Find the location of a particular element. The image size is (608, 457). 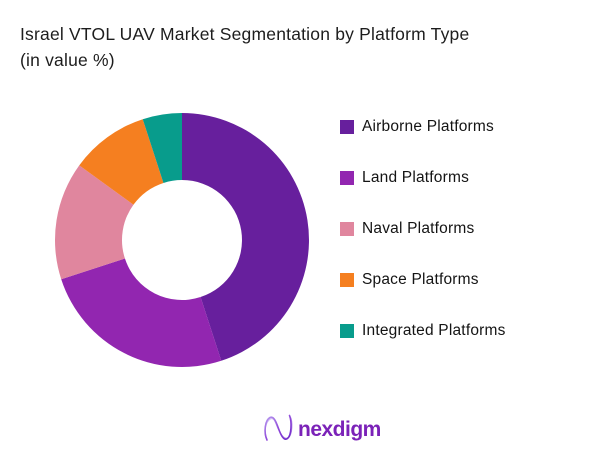

nexdigm-logo-text: nexdigm is located at coordinates (339, 429).